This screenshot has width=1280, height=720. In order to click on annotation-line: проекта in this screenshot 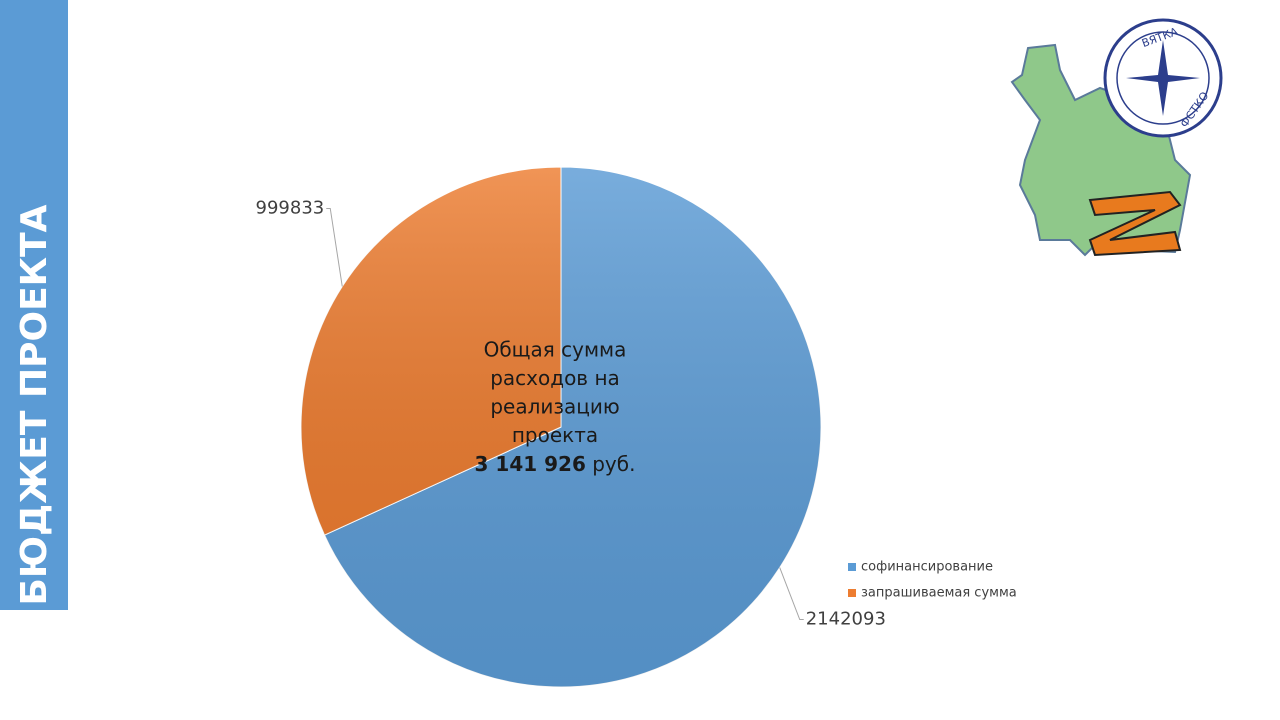, I will do `click(555, 435)`.